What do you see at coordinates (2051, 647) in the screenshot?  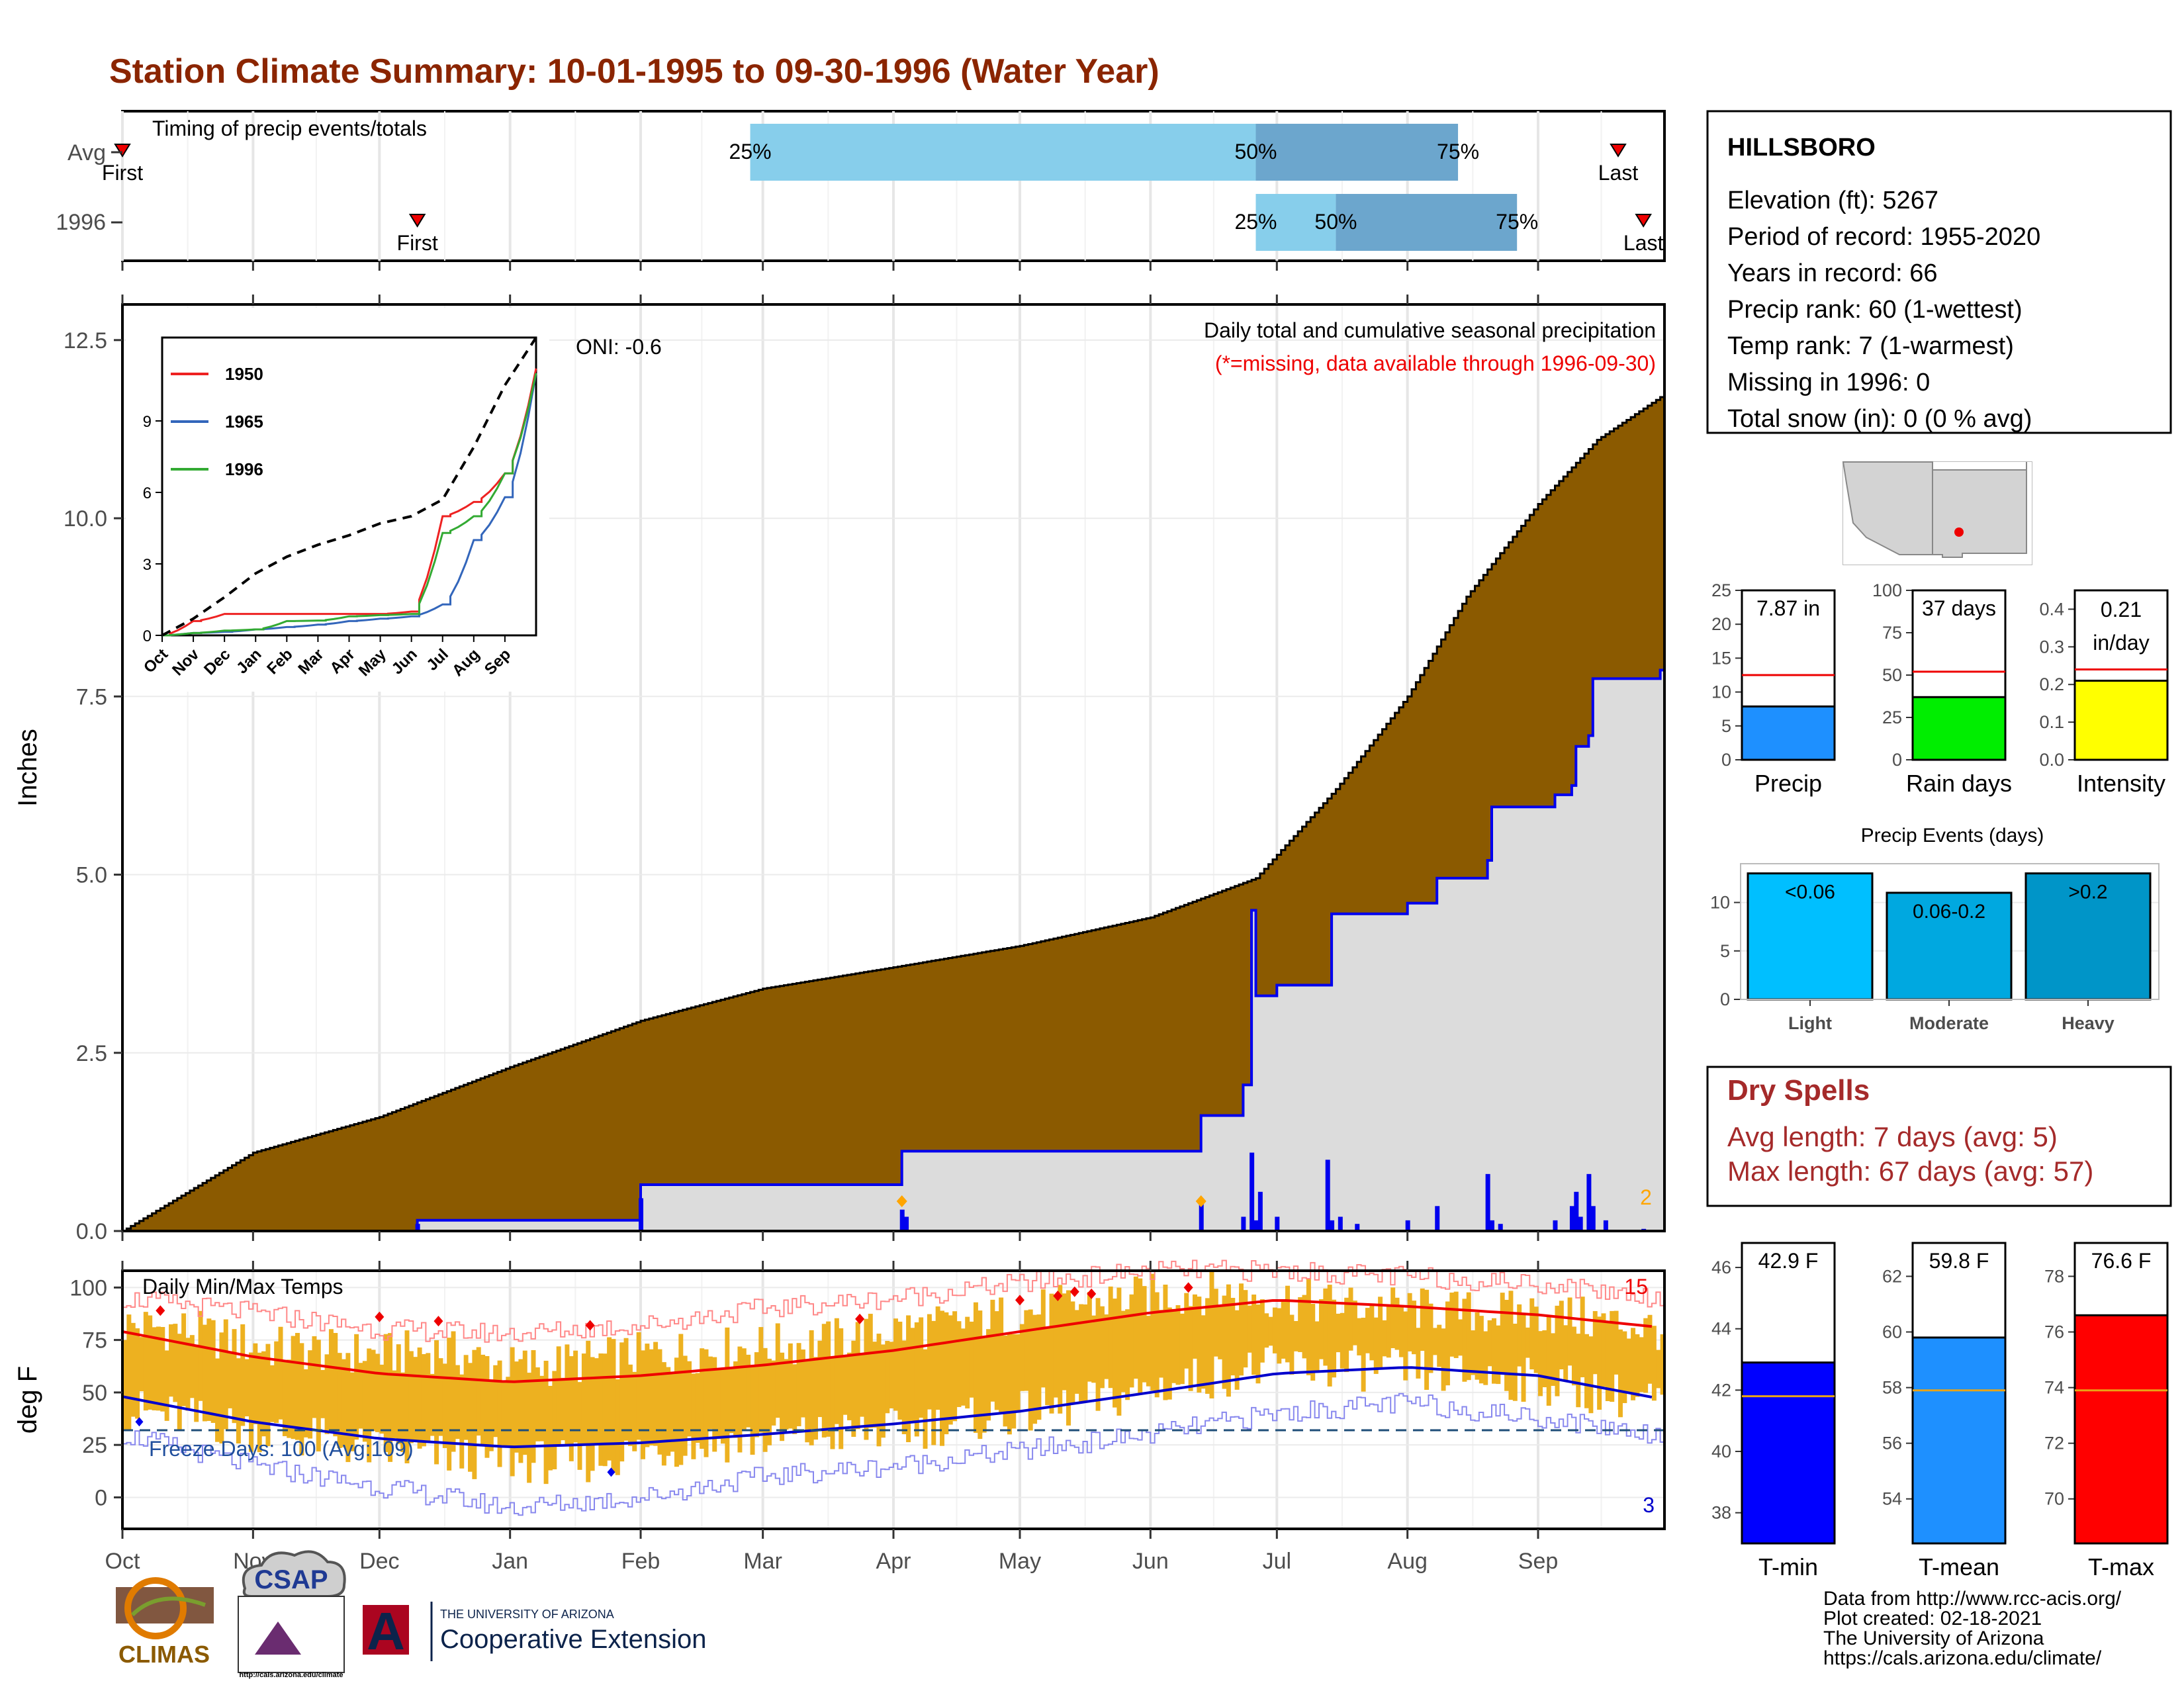 I see `stat-tick-label: 0.3` at bounding box center [2051, 647].